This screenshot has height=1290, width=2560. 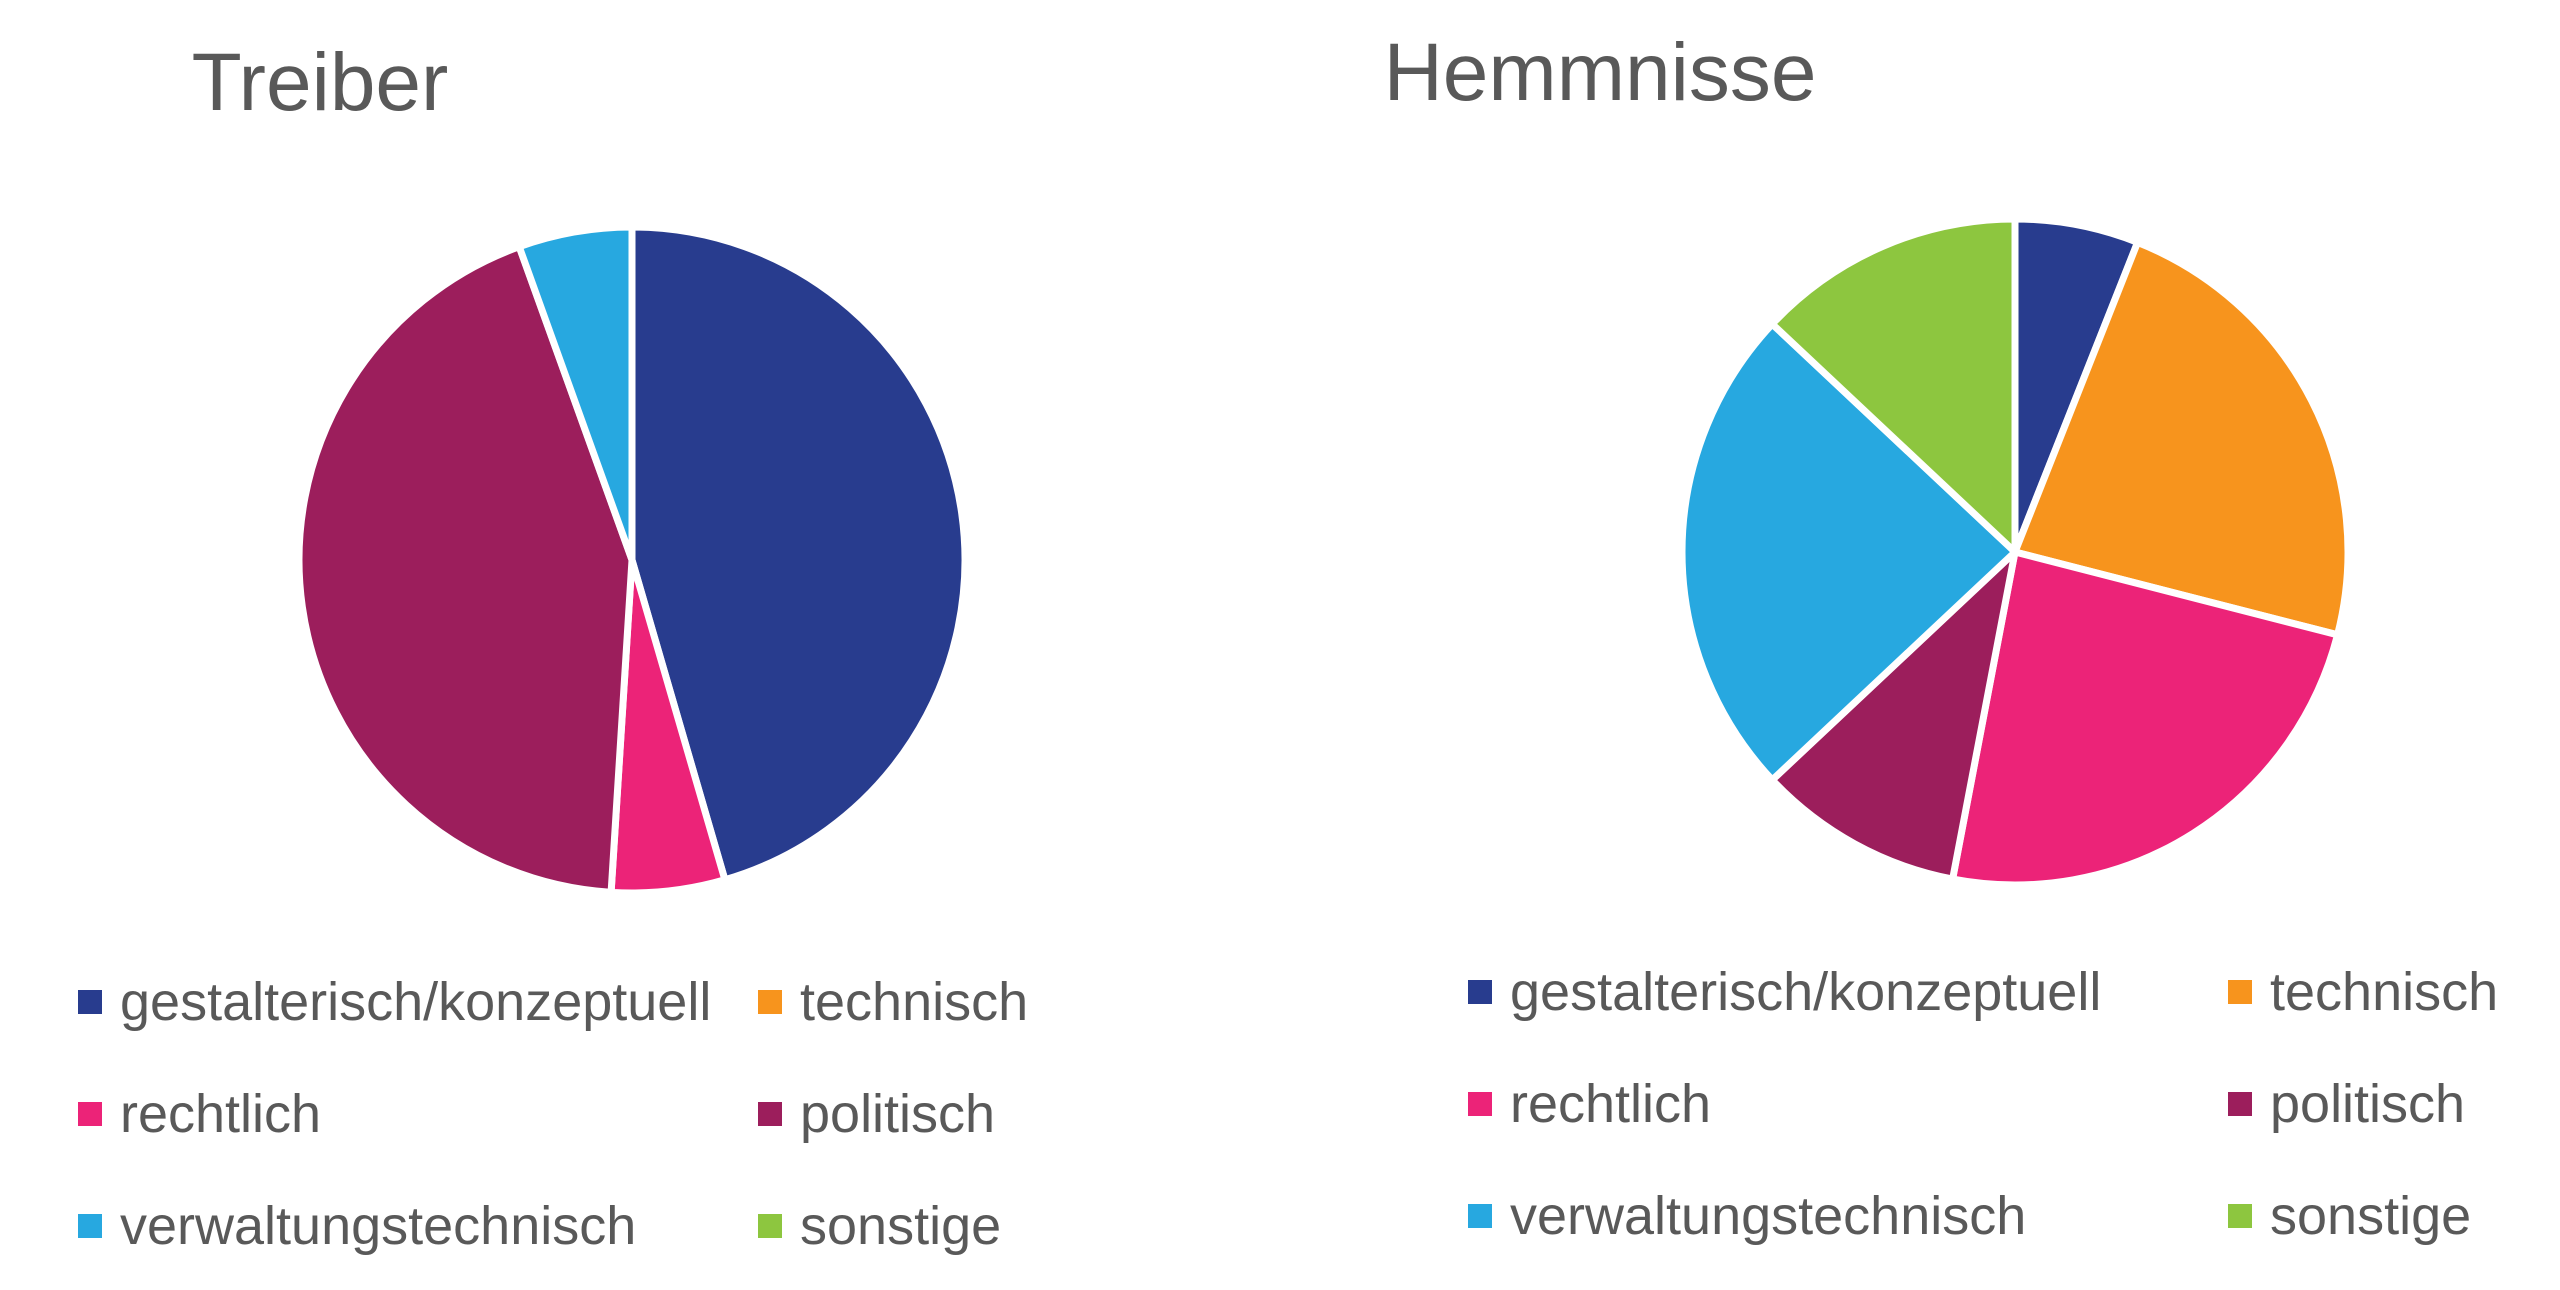 I want to click on hemmnisse-pie, so click(x=2015, y=552).